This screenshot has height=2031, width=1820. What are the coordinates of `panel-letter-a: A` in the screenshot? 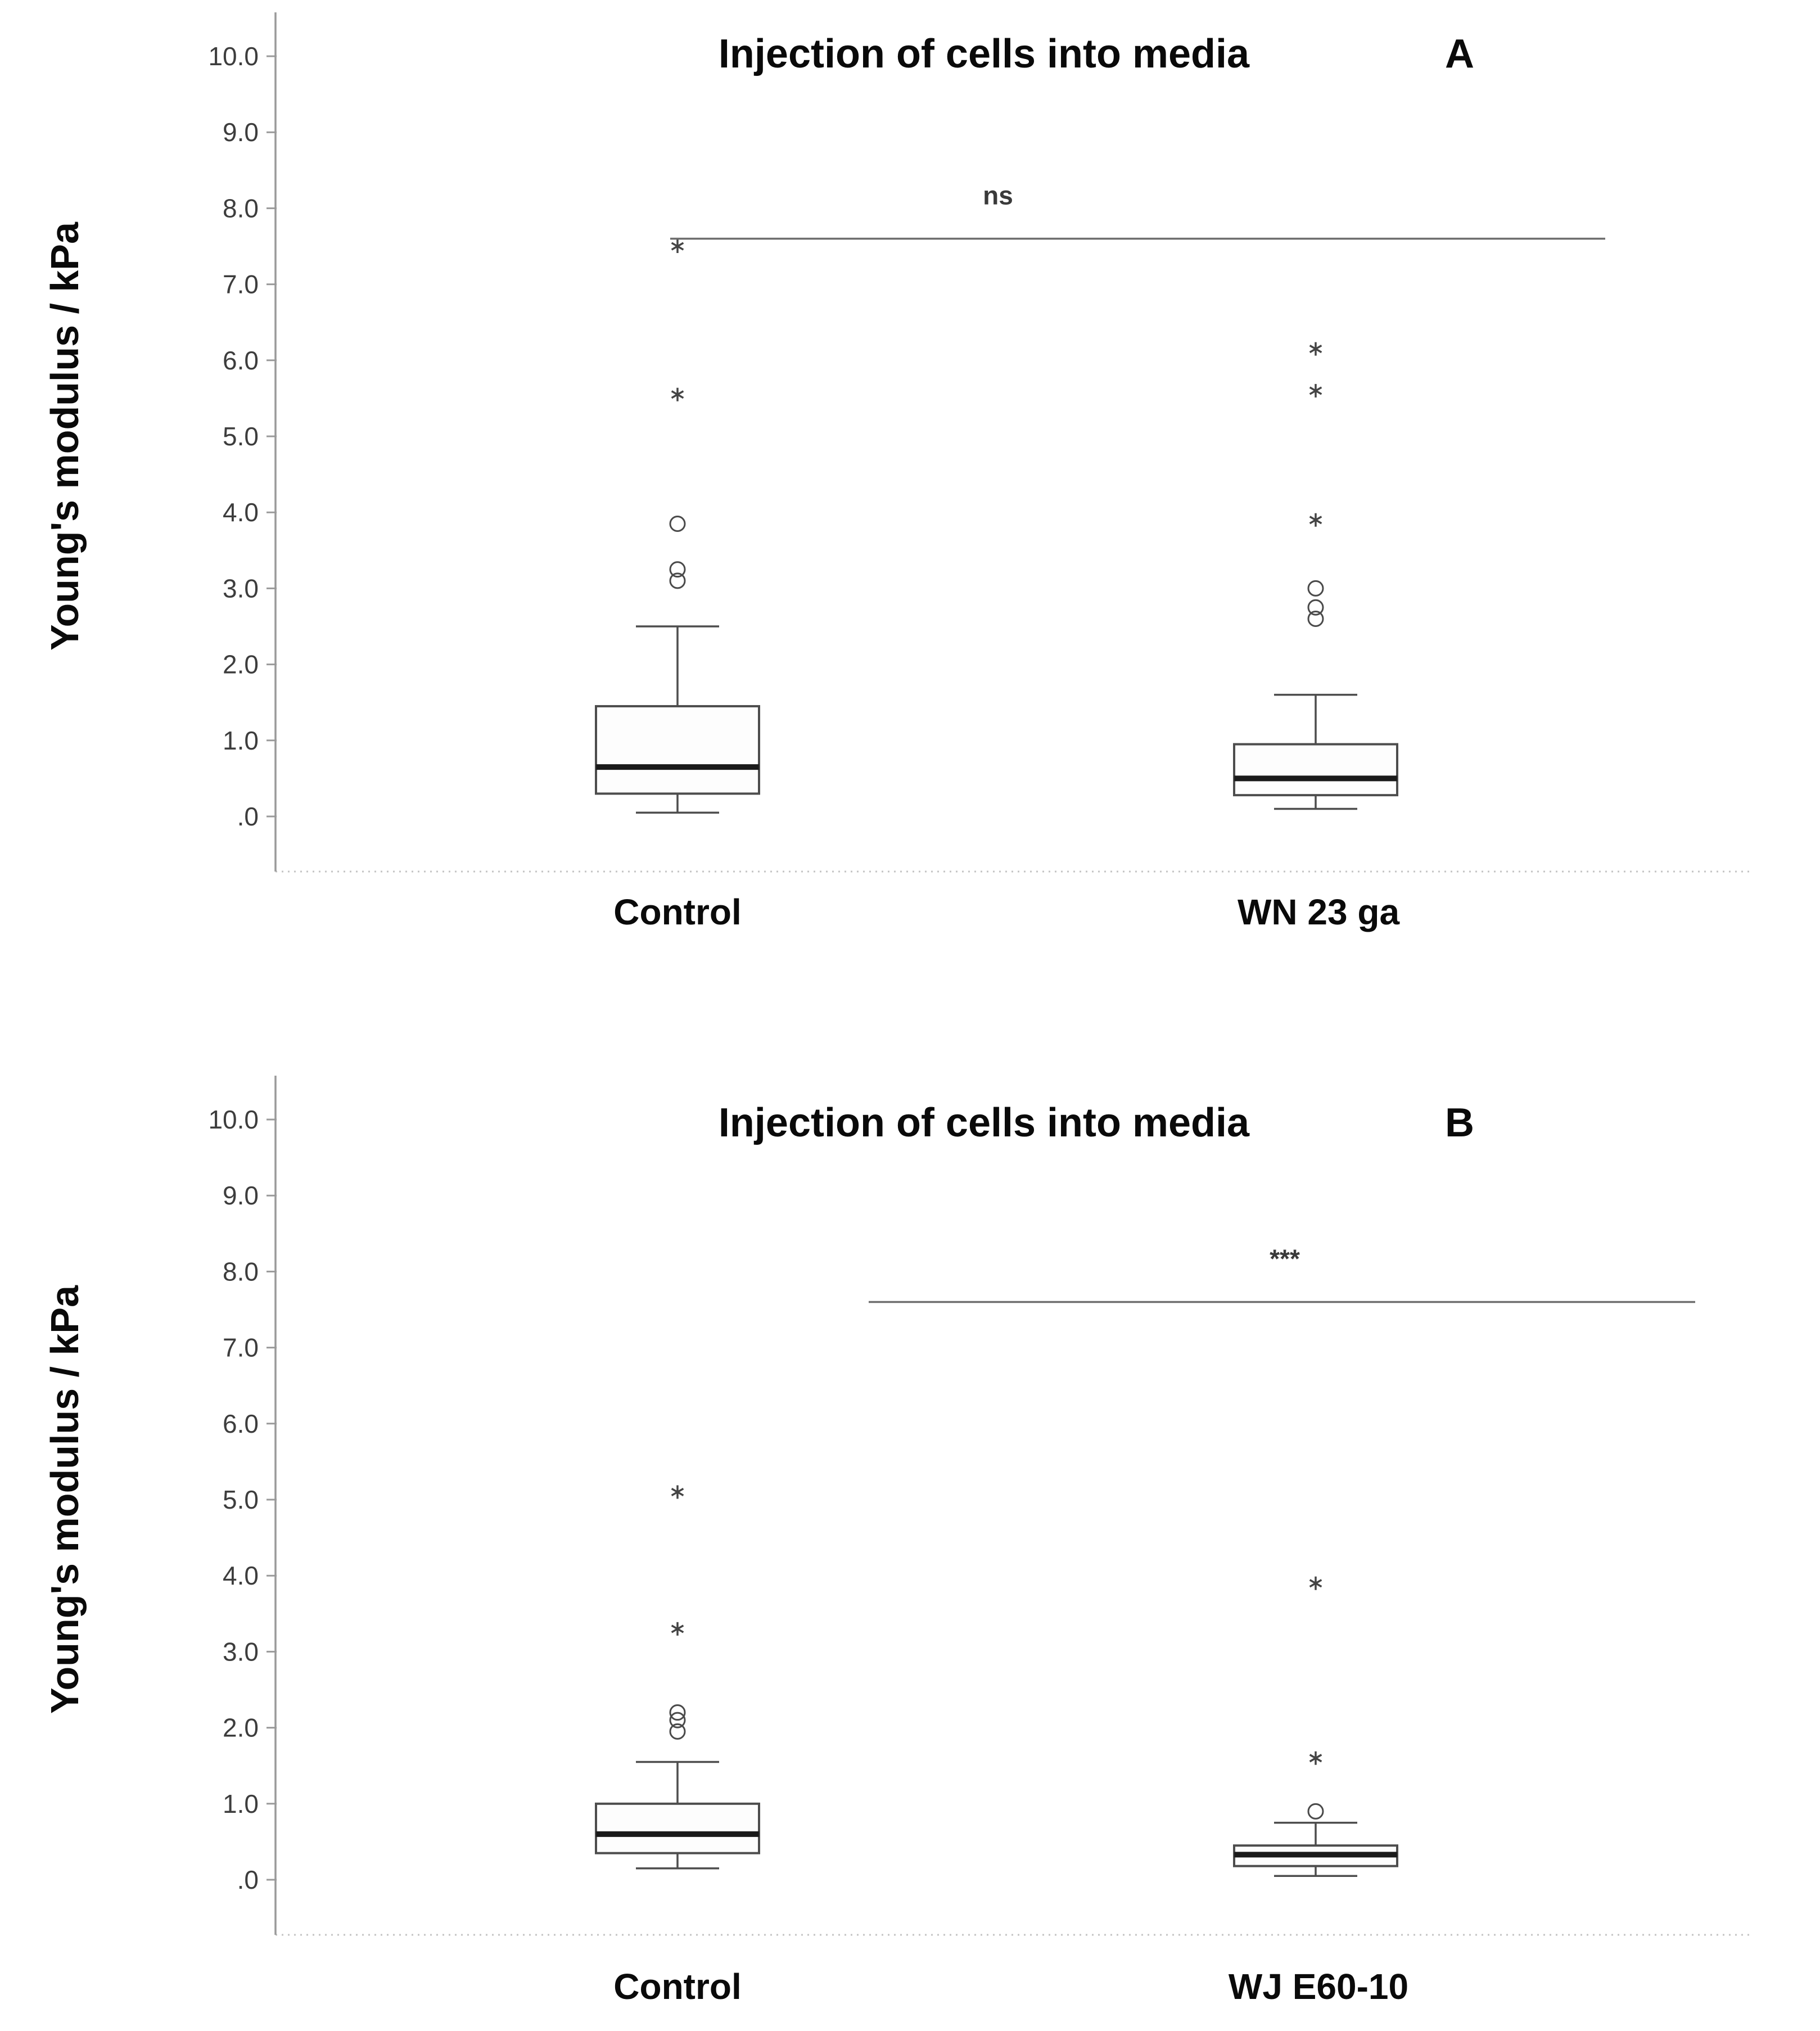 It's located at (1459, 53).